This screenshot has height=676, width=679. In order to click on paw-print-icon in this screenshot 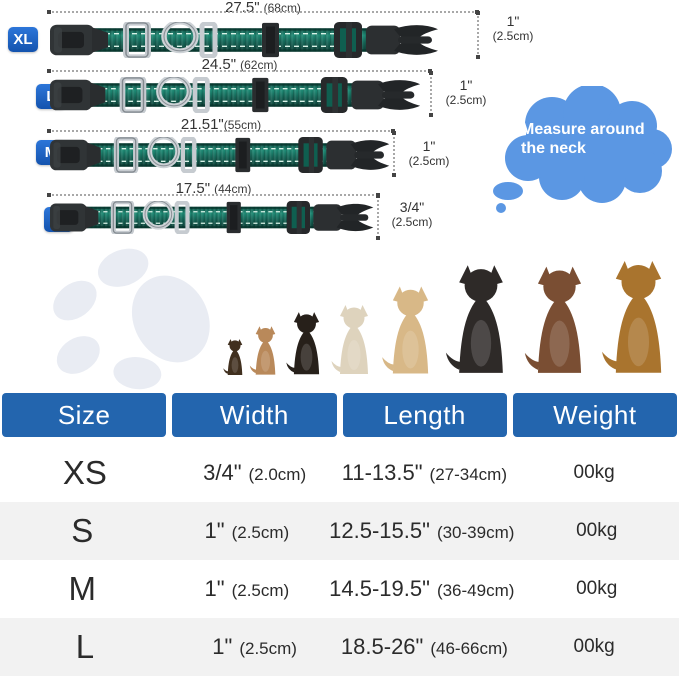, I will do `click(131, 319)`.